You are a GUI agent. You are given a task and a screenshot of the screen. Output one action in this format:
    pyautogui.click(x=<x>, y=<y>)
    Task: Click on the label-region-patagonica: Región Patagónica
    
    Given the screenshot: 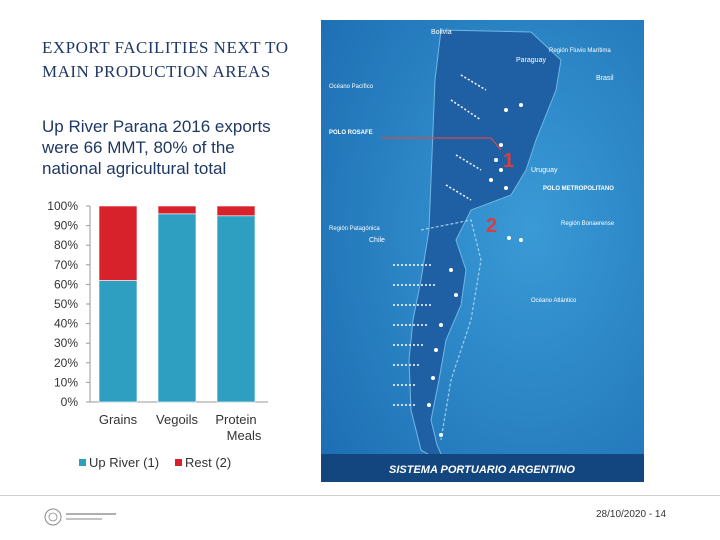 What is the action you would take?
    pyautogui.click(x=354, y=229)
    